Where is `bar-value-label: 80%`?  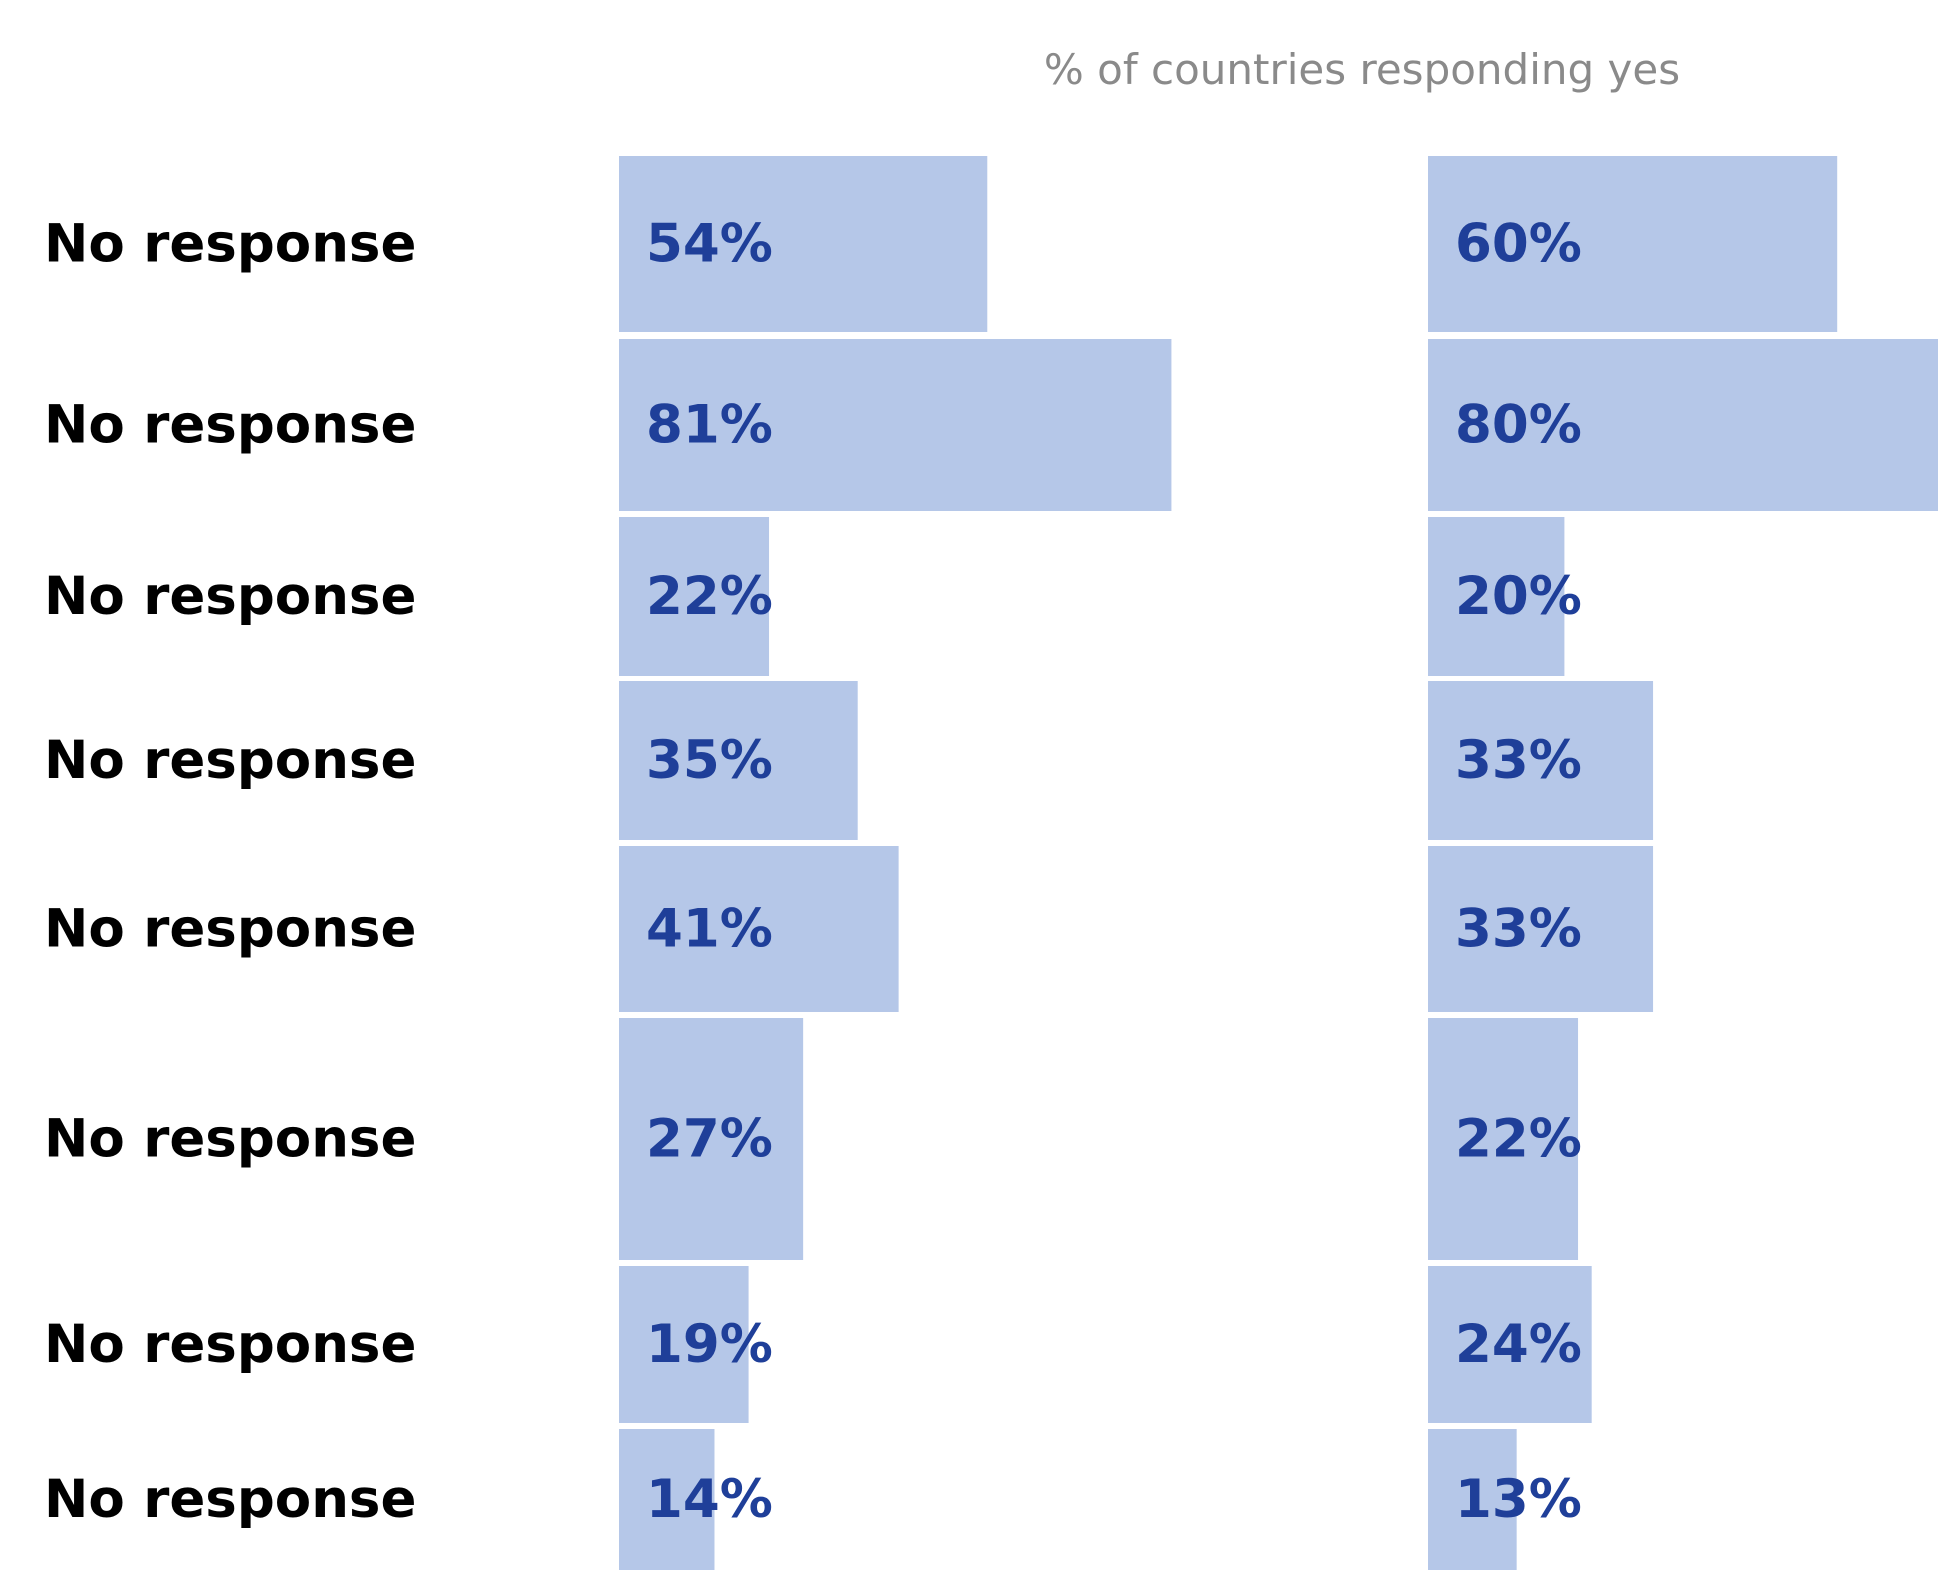
bar-value-label: 80% is located at coordinates (1518, 425).